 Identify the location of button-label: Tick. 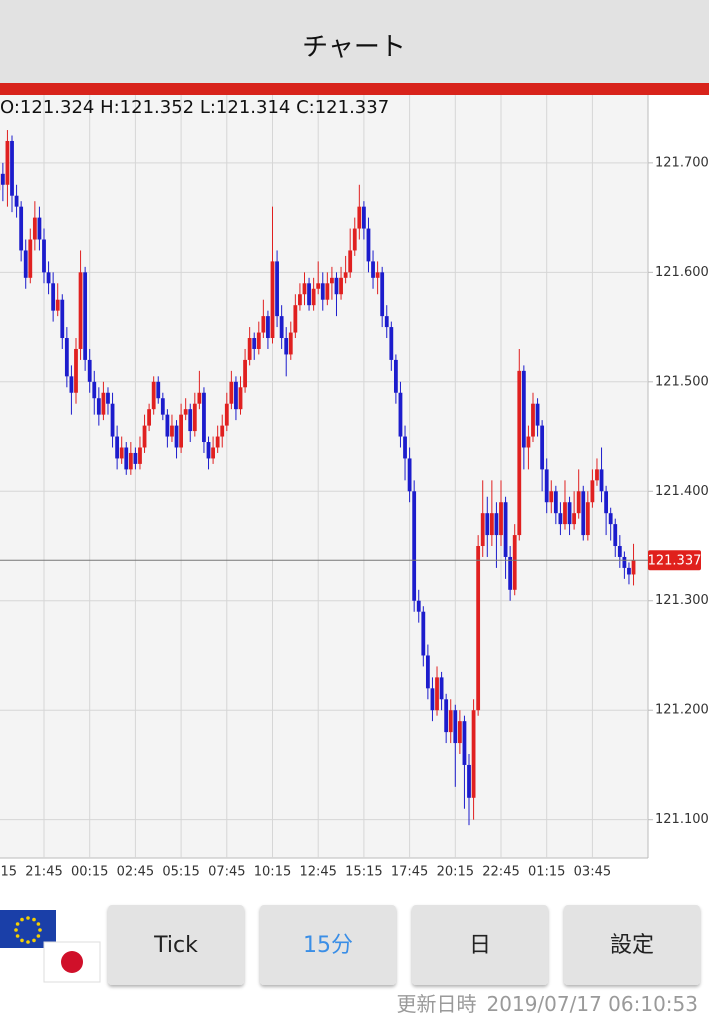
(175, 945).